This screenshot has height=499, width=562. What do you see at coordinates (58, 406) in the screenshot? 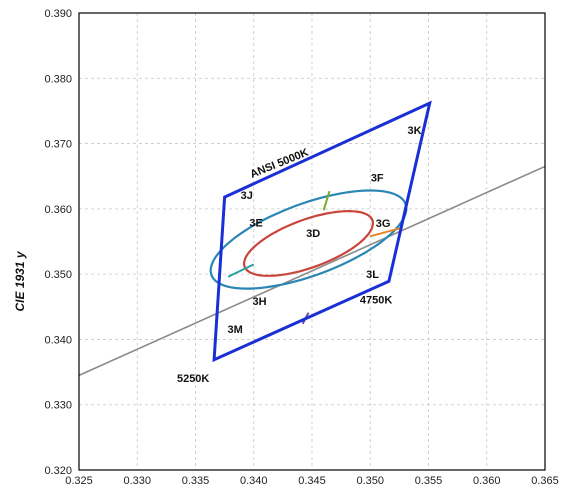
I see `y-tick-label: 0.330` at bounding box center [58, 406].